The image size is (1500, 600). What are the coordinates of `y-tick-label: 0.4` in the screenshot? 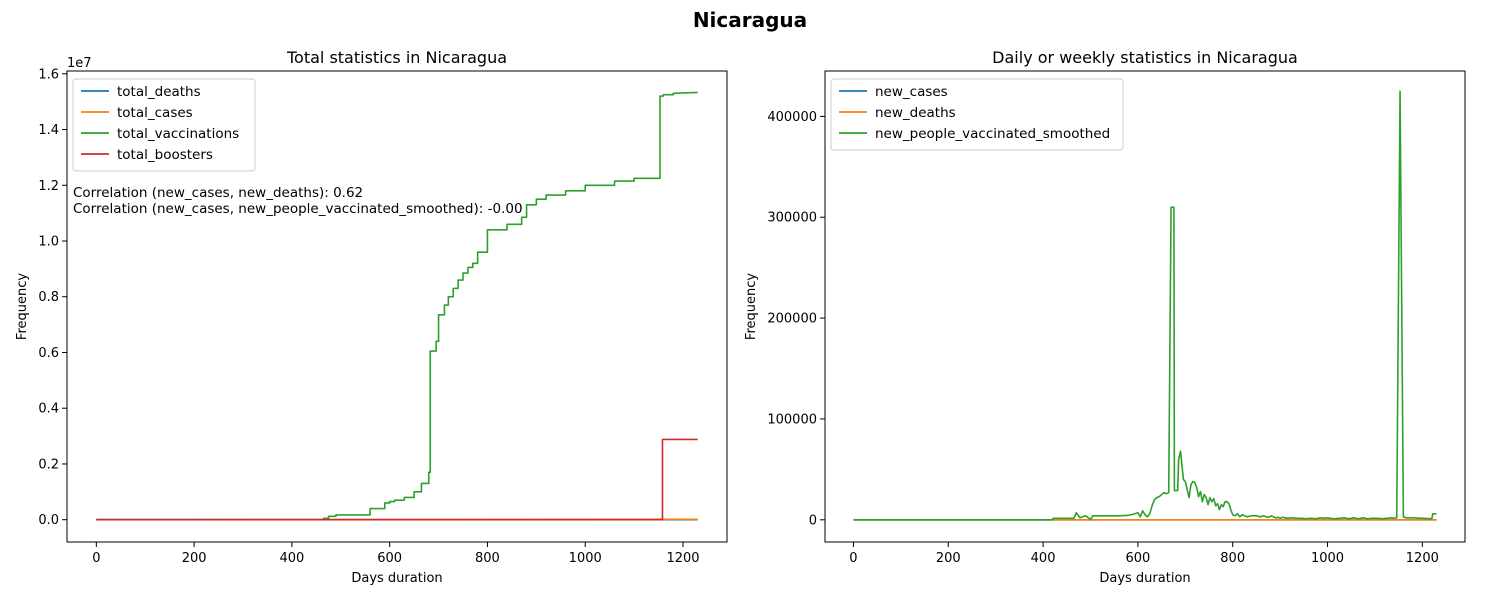 It's located at (48, 409).